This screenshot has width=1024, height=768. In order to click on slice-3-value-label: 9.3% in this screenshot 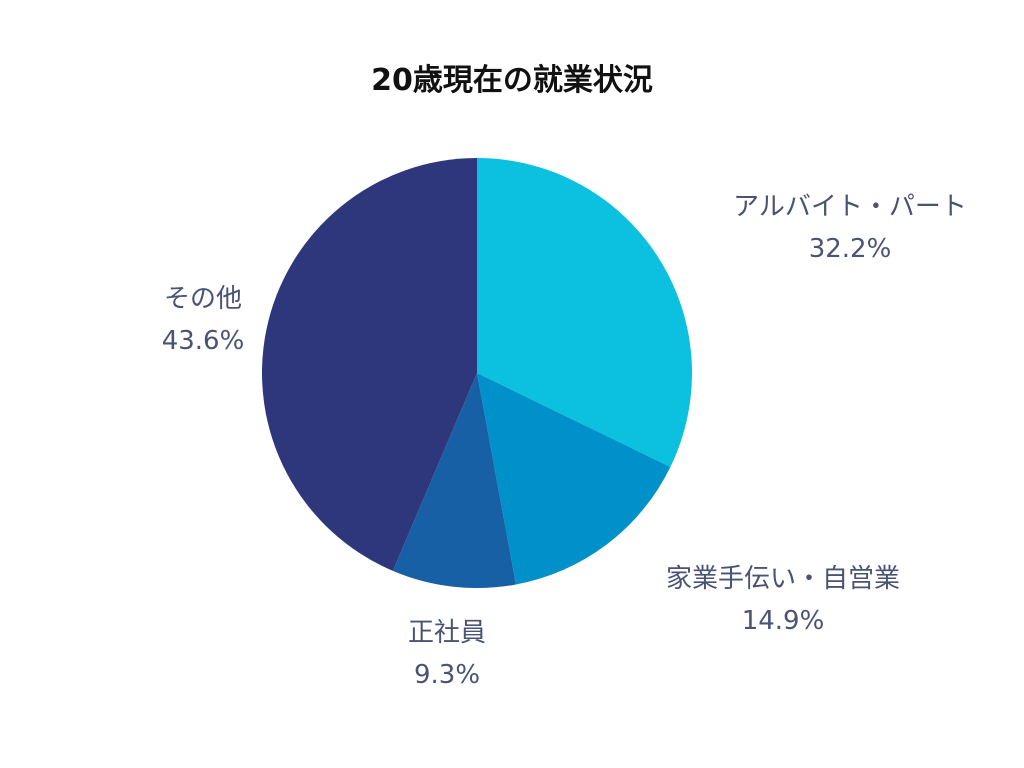, I will do `click(447, 675)`.